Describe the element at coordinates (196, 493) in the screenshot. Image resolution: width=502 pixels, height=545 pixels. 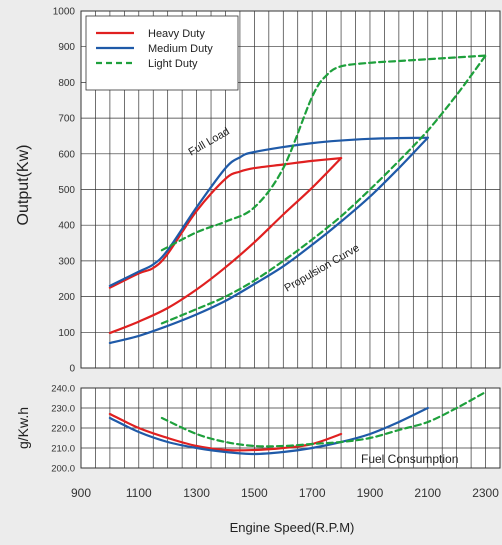
I see `x-tick-label: 1300` at that location.